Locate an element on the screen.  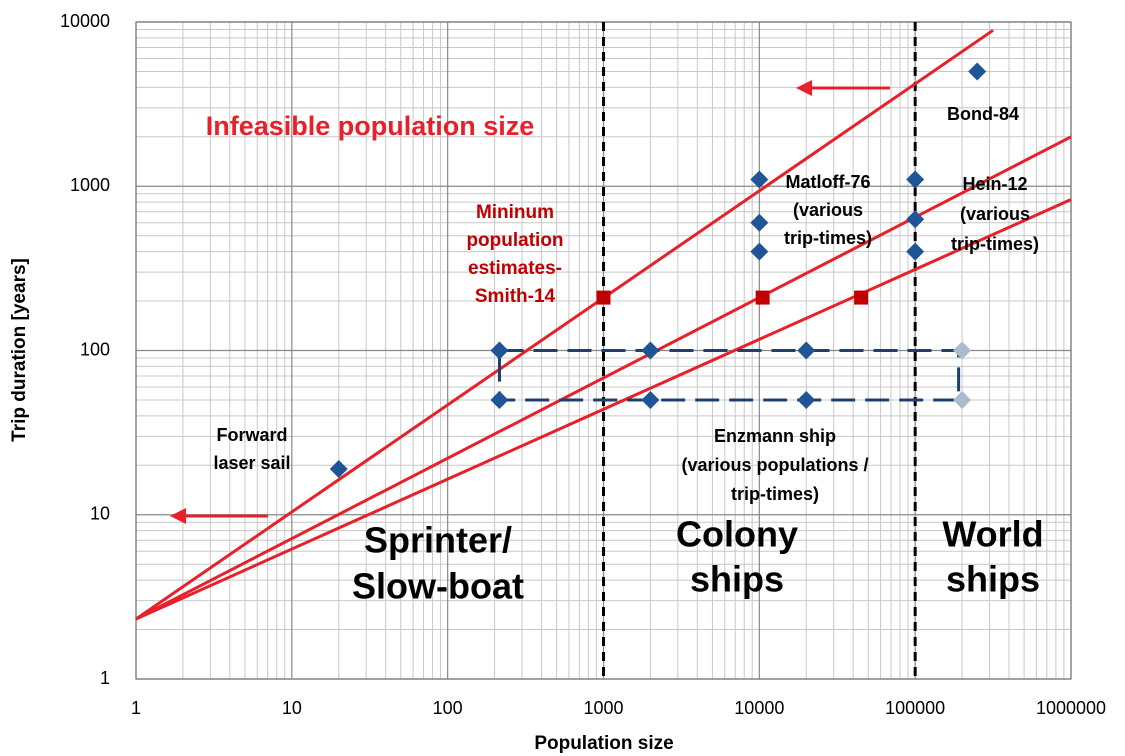
x-tick-label: 10 is located at coordinates (292, 708).